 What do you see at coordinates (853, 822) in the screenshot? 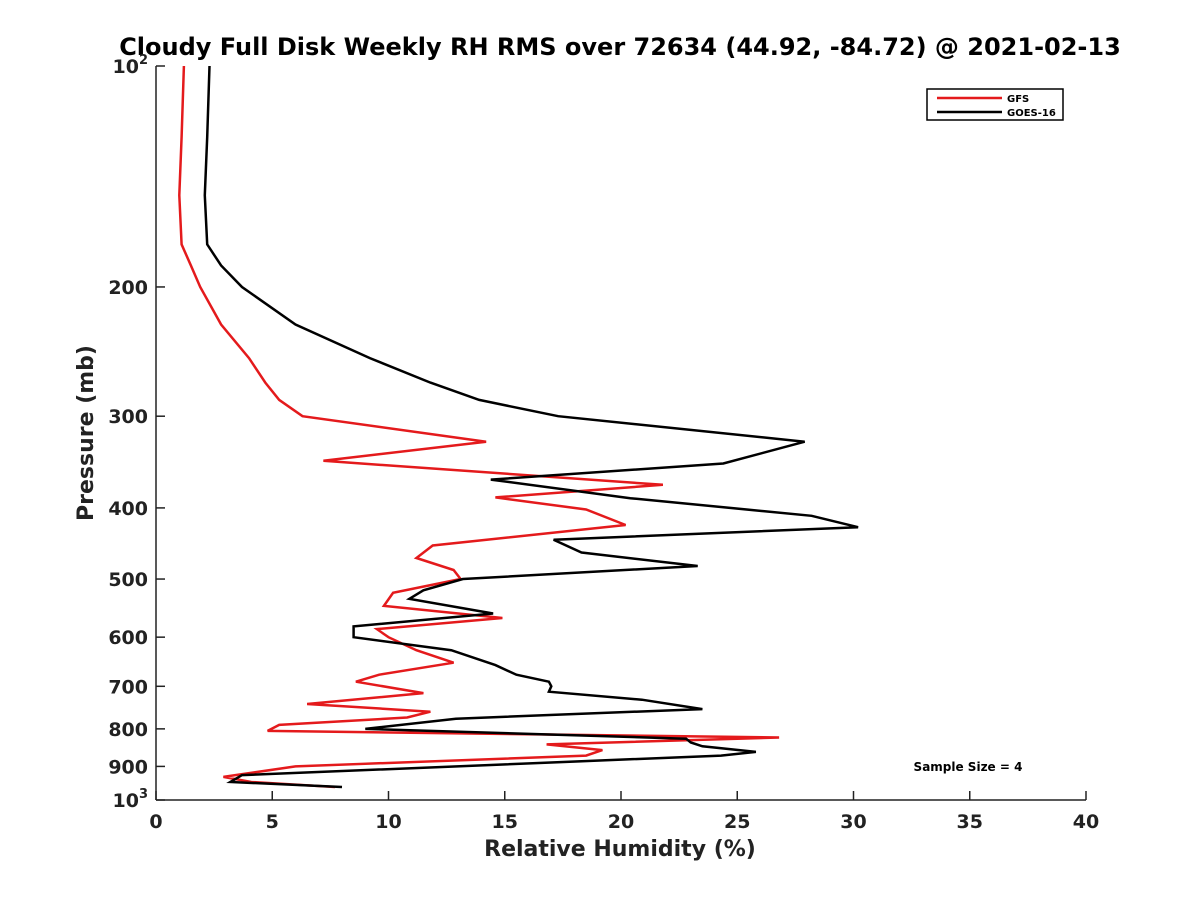
I see `x-tick-label: 30` at bounding box center [853, 822].